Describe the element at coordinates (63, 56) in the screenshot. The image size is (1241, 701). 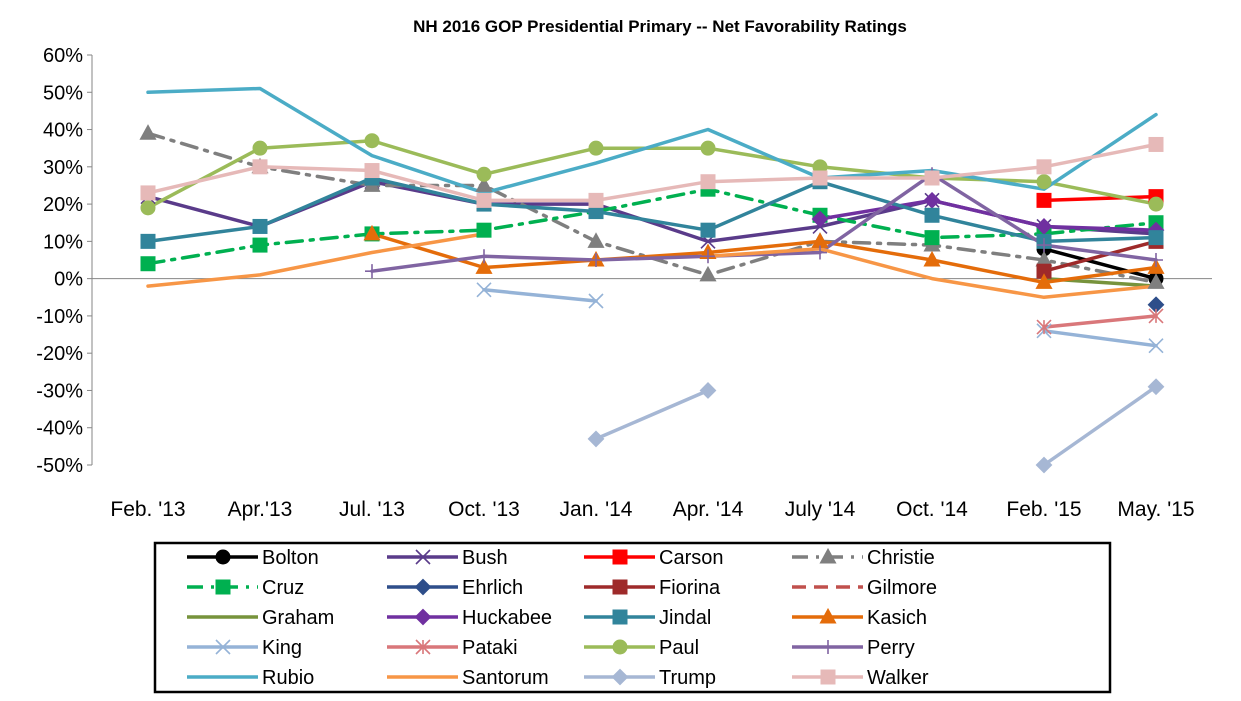
I see `y-tick-label: 60%` at that location.